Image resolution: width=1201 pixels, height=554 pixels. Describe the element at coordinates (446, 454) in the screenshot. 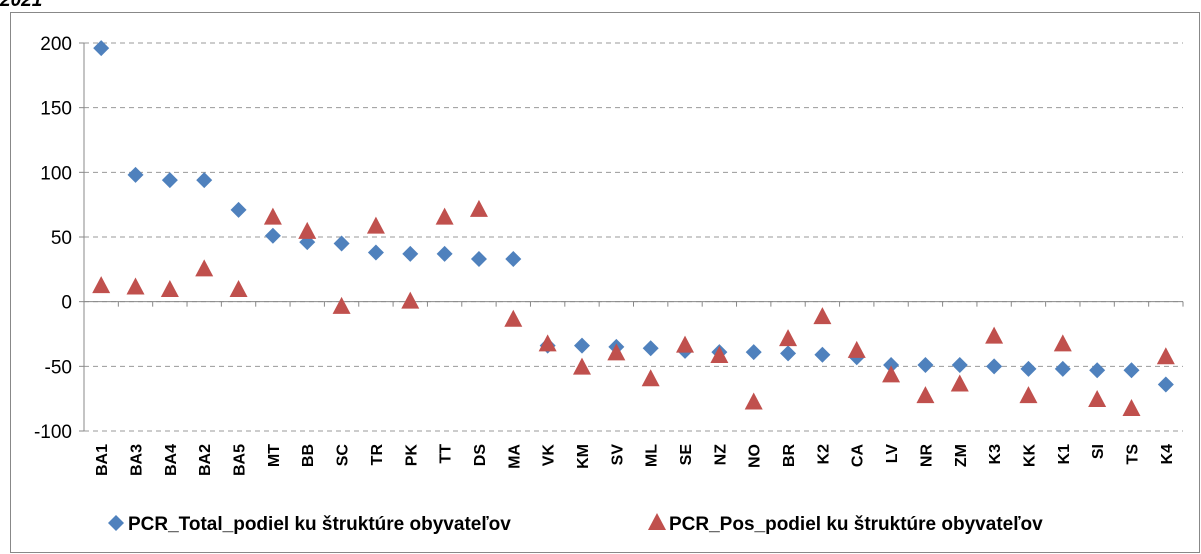

I see `x-tick-label: TT` at that location.